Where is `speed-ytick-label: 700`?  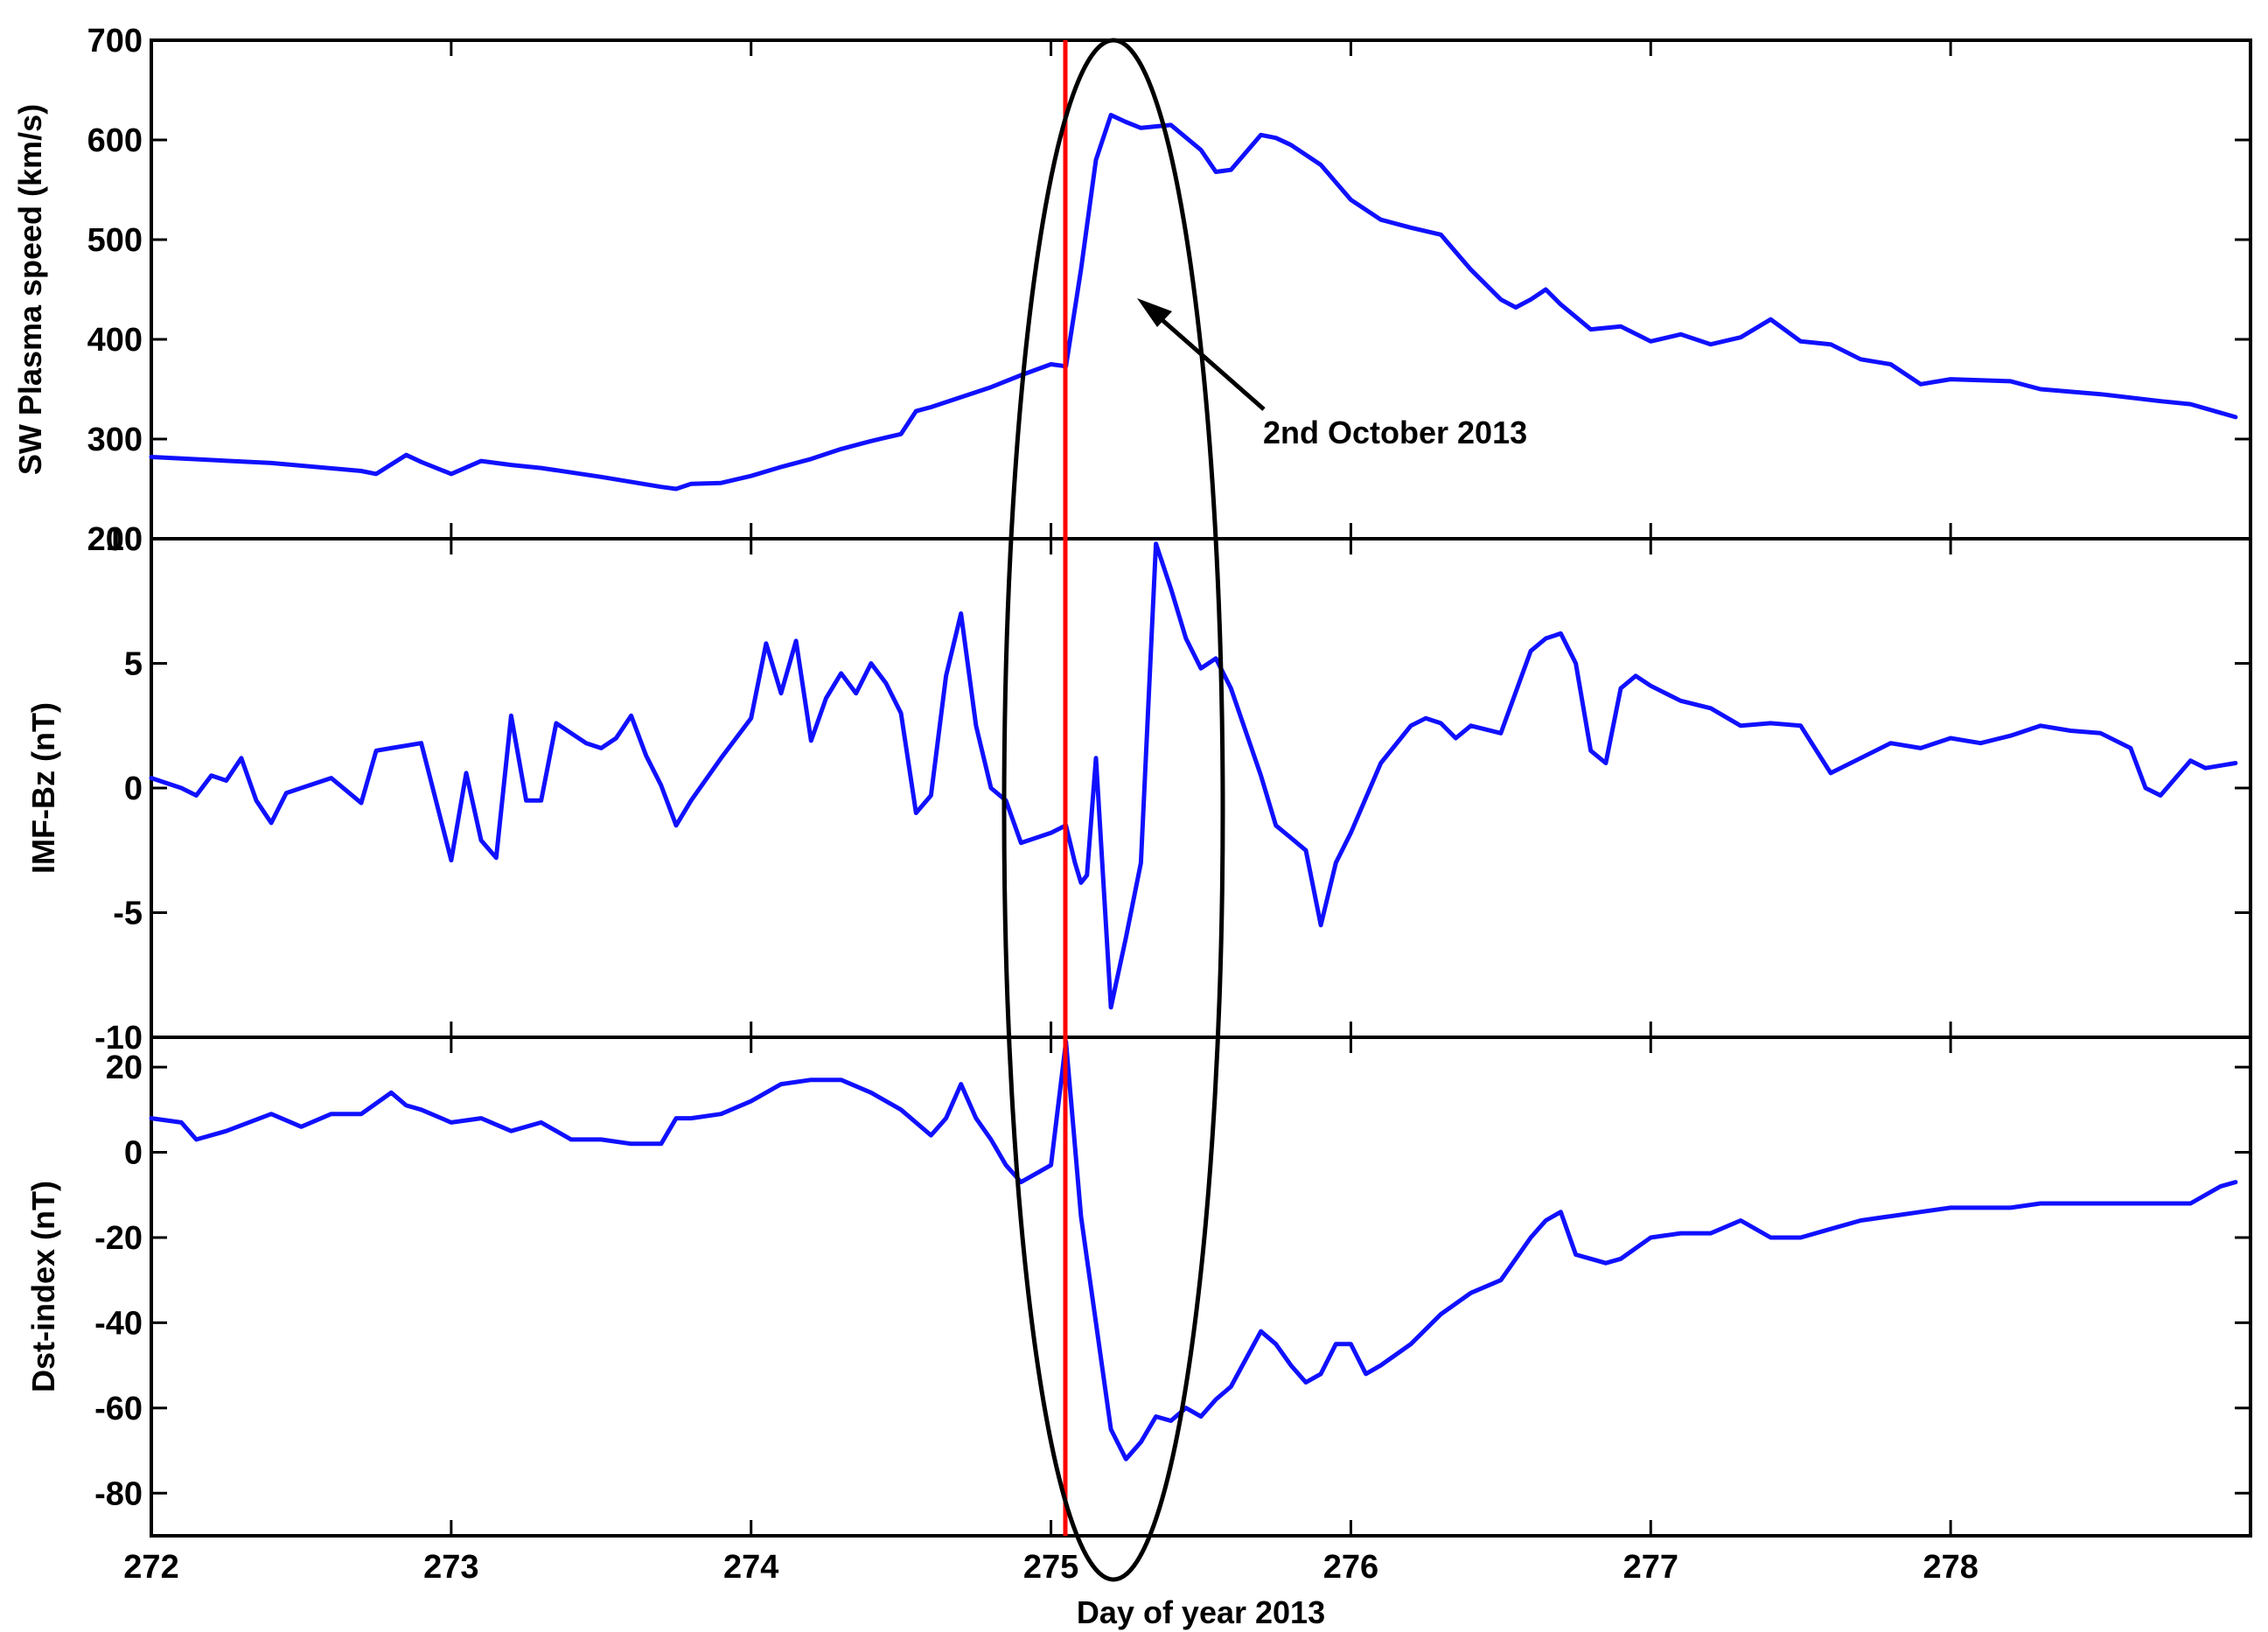 speed-ytick-label: 700 is located at coordinates (115, 41).